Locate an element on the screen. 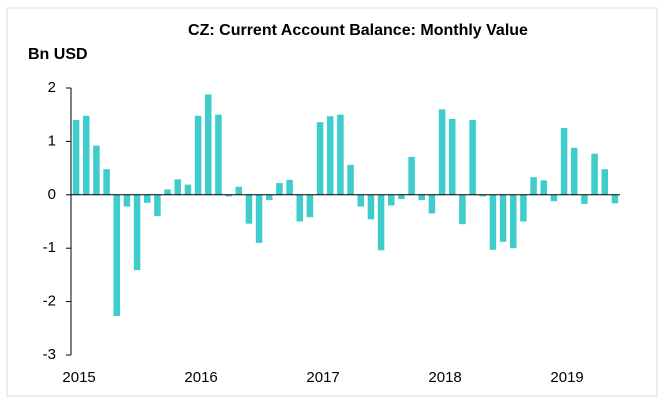 The height and width of the screenshot is (401, 669). x-tick-label: 2017 is located at coordinates (322, 377).